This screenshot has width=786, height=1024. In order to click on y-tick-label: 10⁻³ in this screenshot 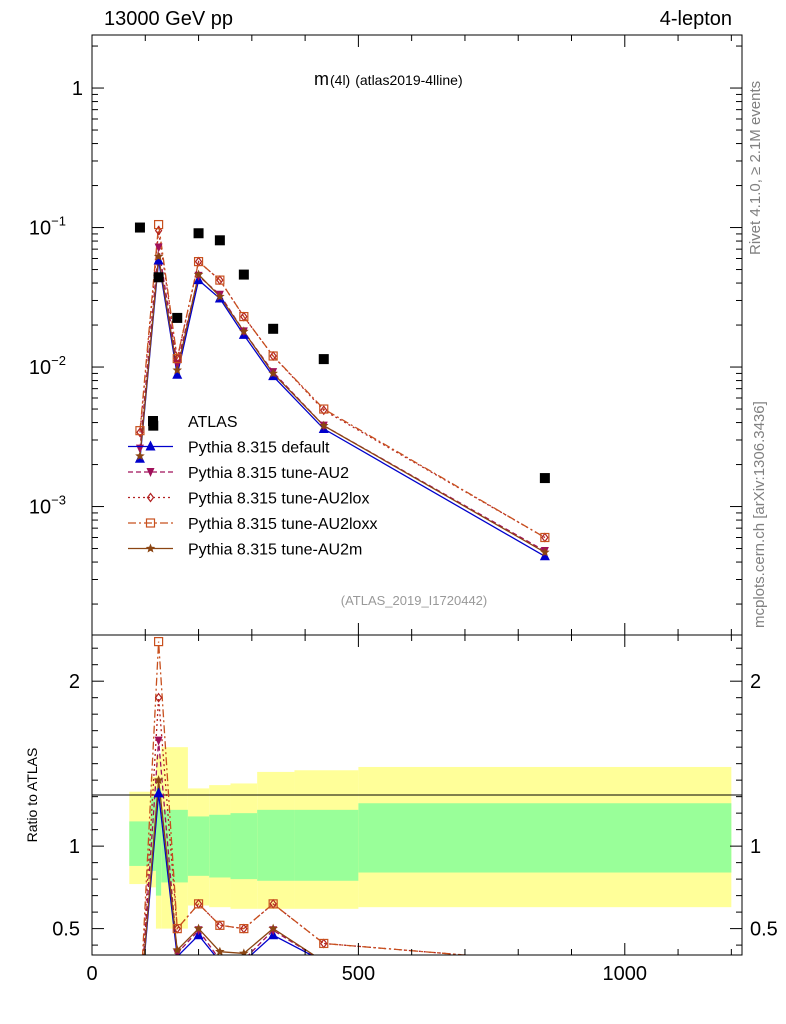, I will do `click(47, 506)`.